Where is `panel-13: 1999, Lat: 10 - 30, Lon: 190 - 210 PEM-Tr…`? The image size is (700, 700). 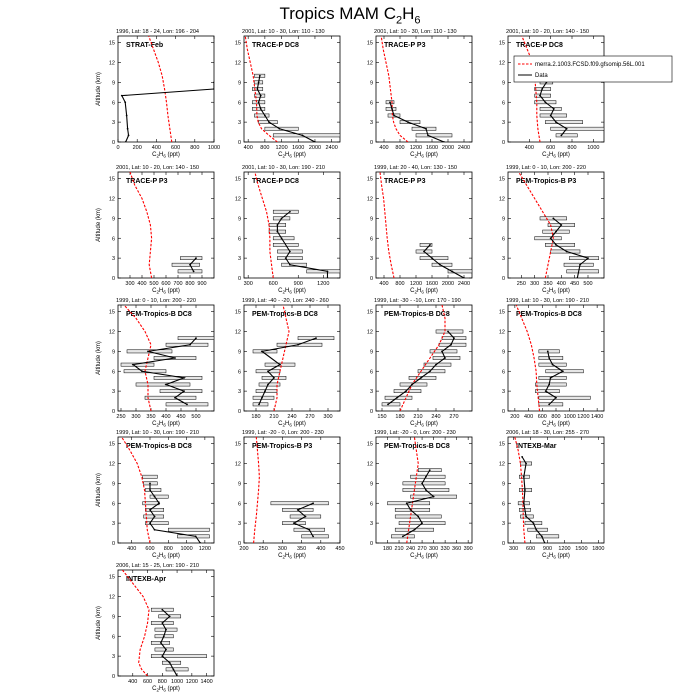
panel-13: 1999, Lat: 10 - 30, Lon: 190 - 210 PEM-Tr… is located at coordinates (155, 495).